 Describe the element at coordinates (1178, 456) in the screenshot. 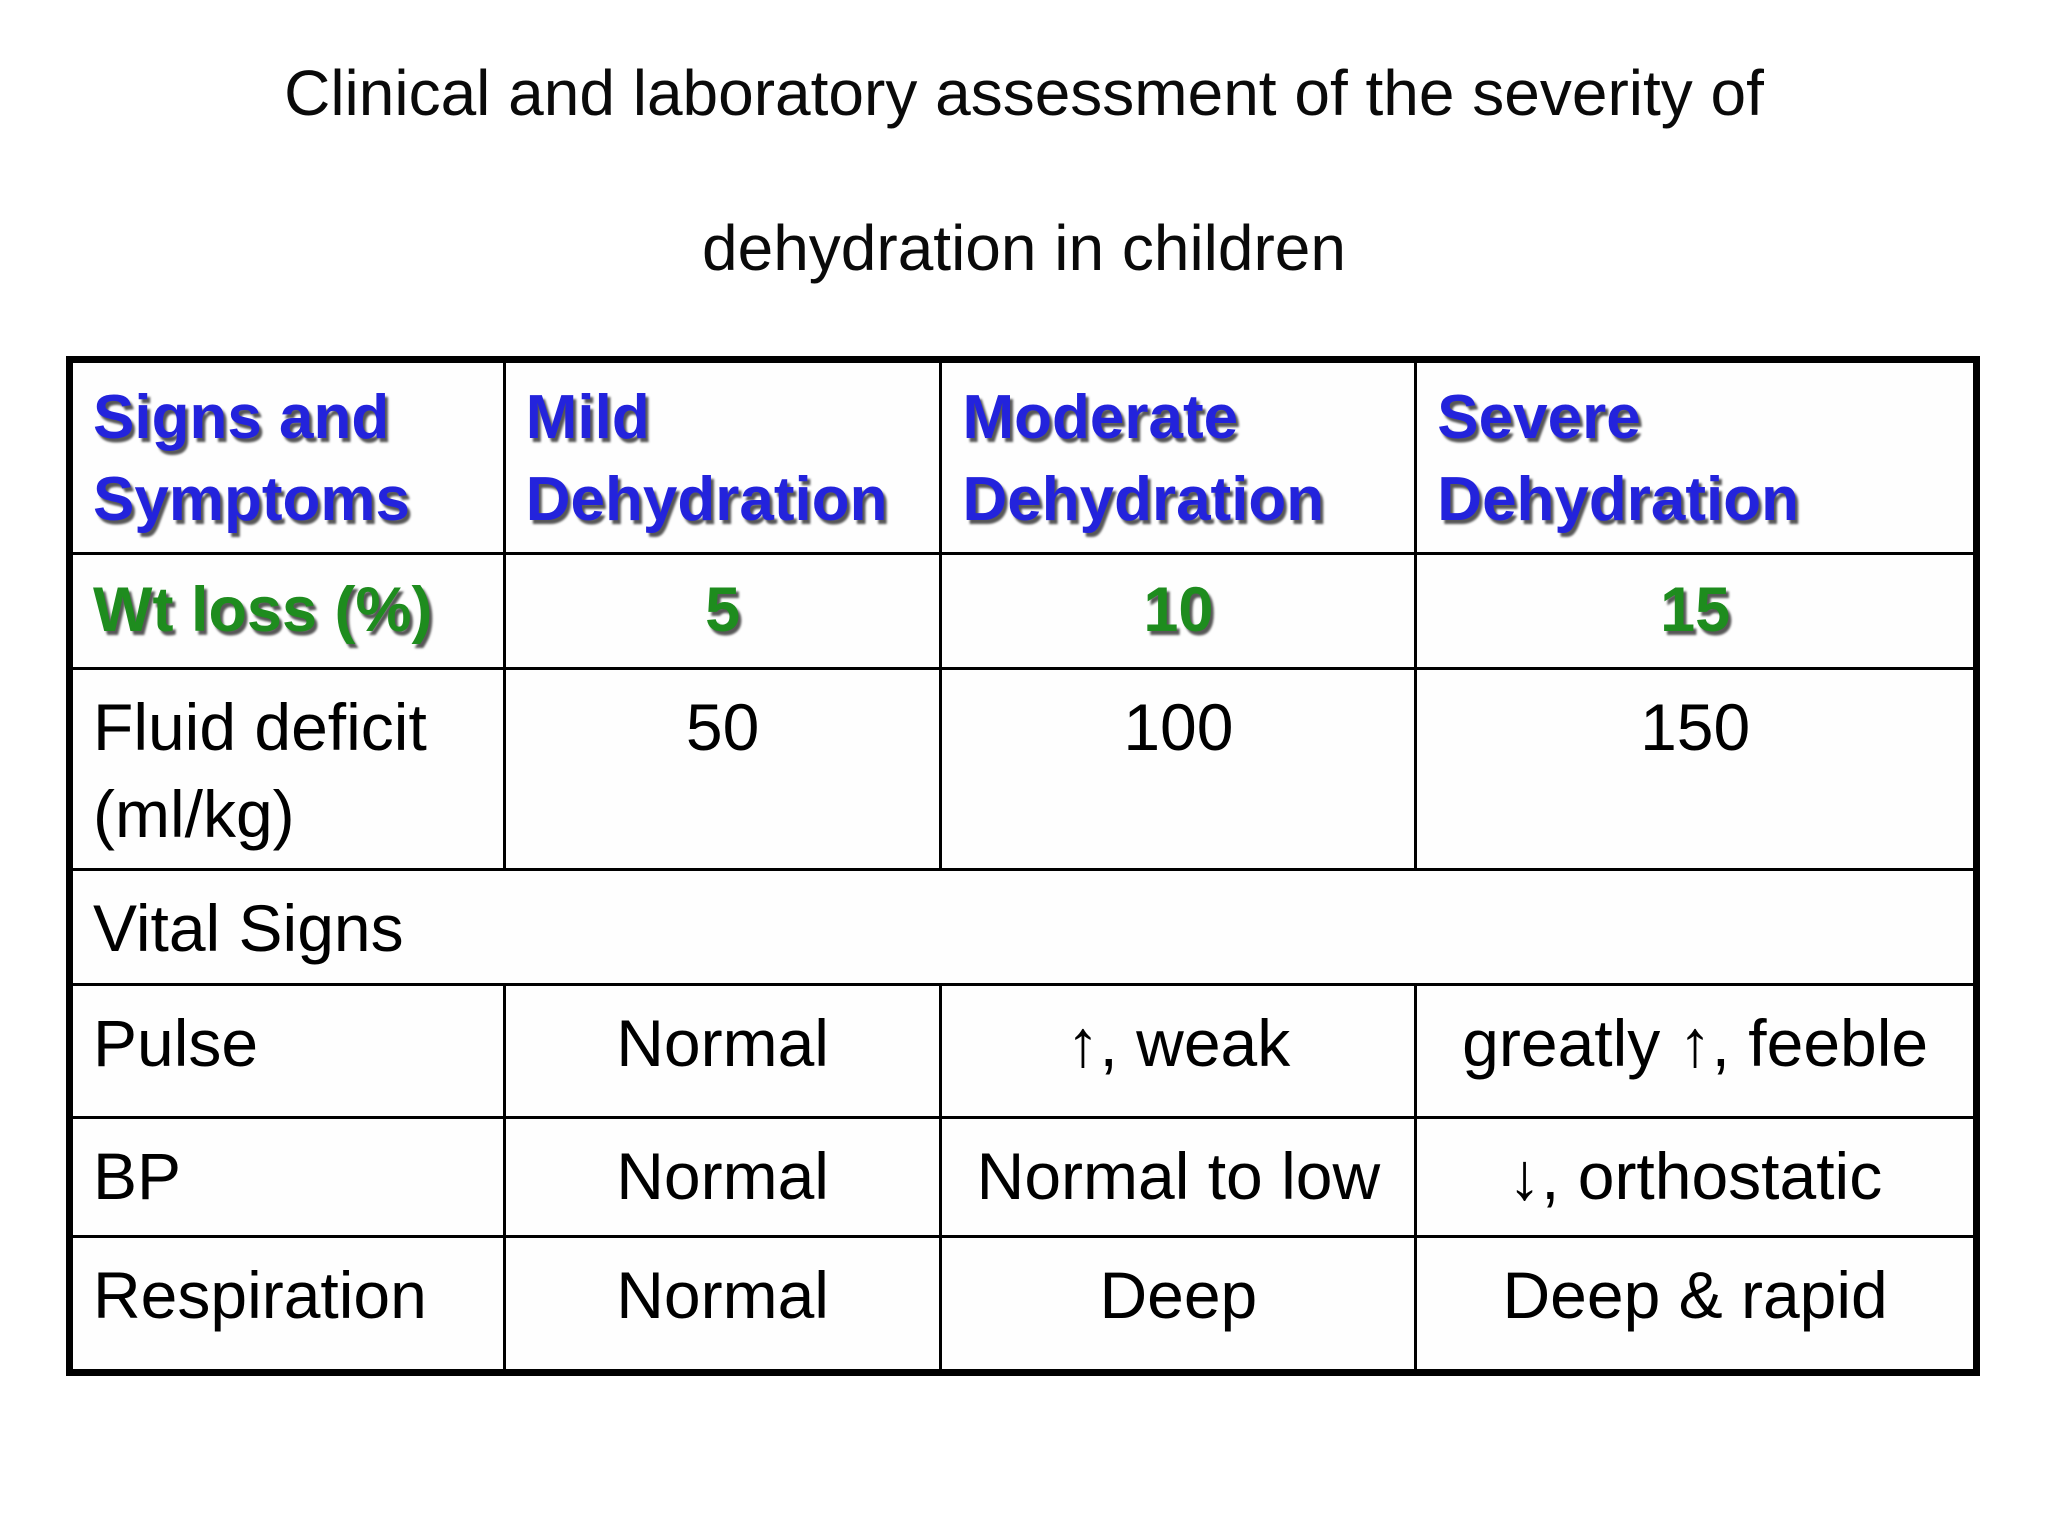

I see `header-cell-moderate-dehydration: Moderate Dehydration` at that location.